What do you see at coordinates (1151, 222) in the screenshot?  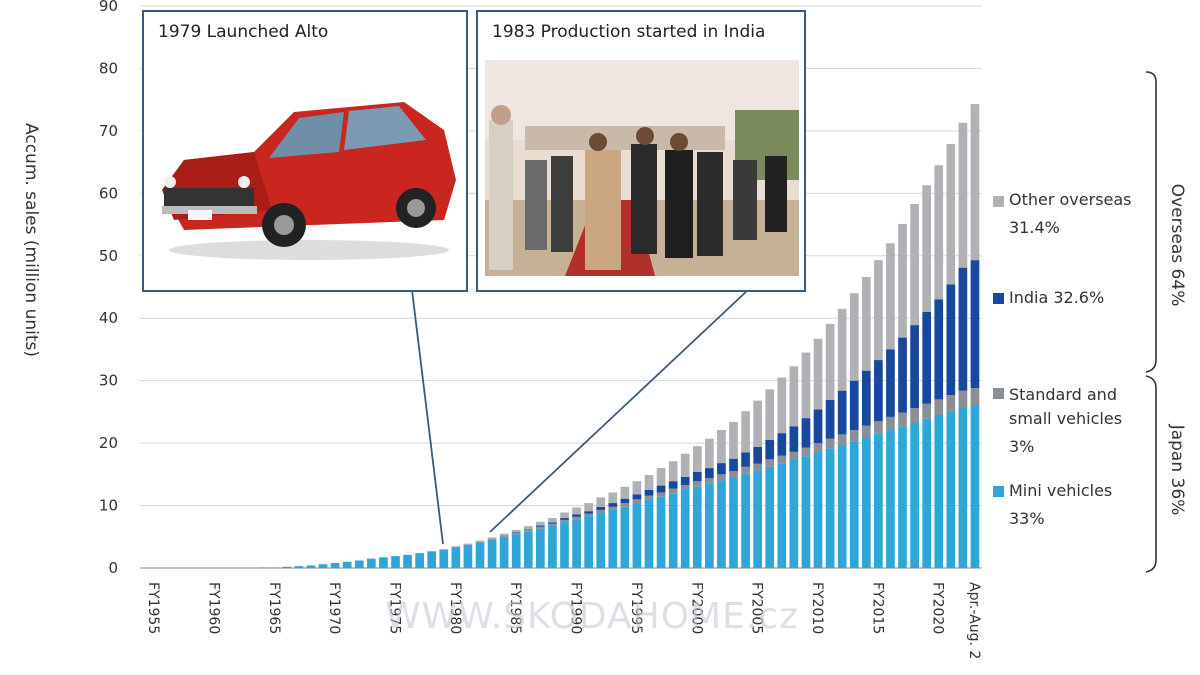 I see `overseas-bracket` at bounding box center [1151, 222].